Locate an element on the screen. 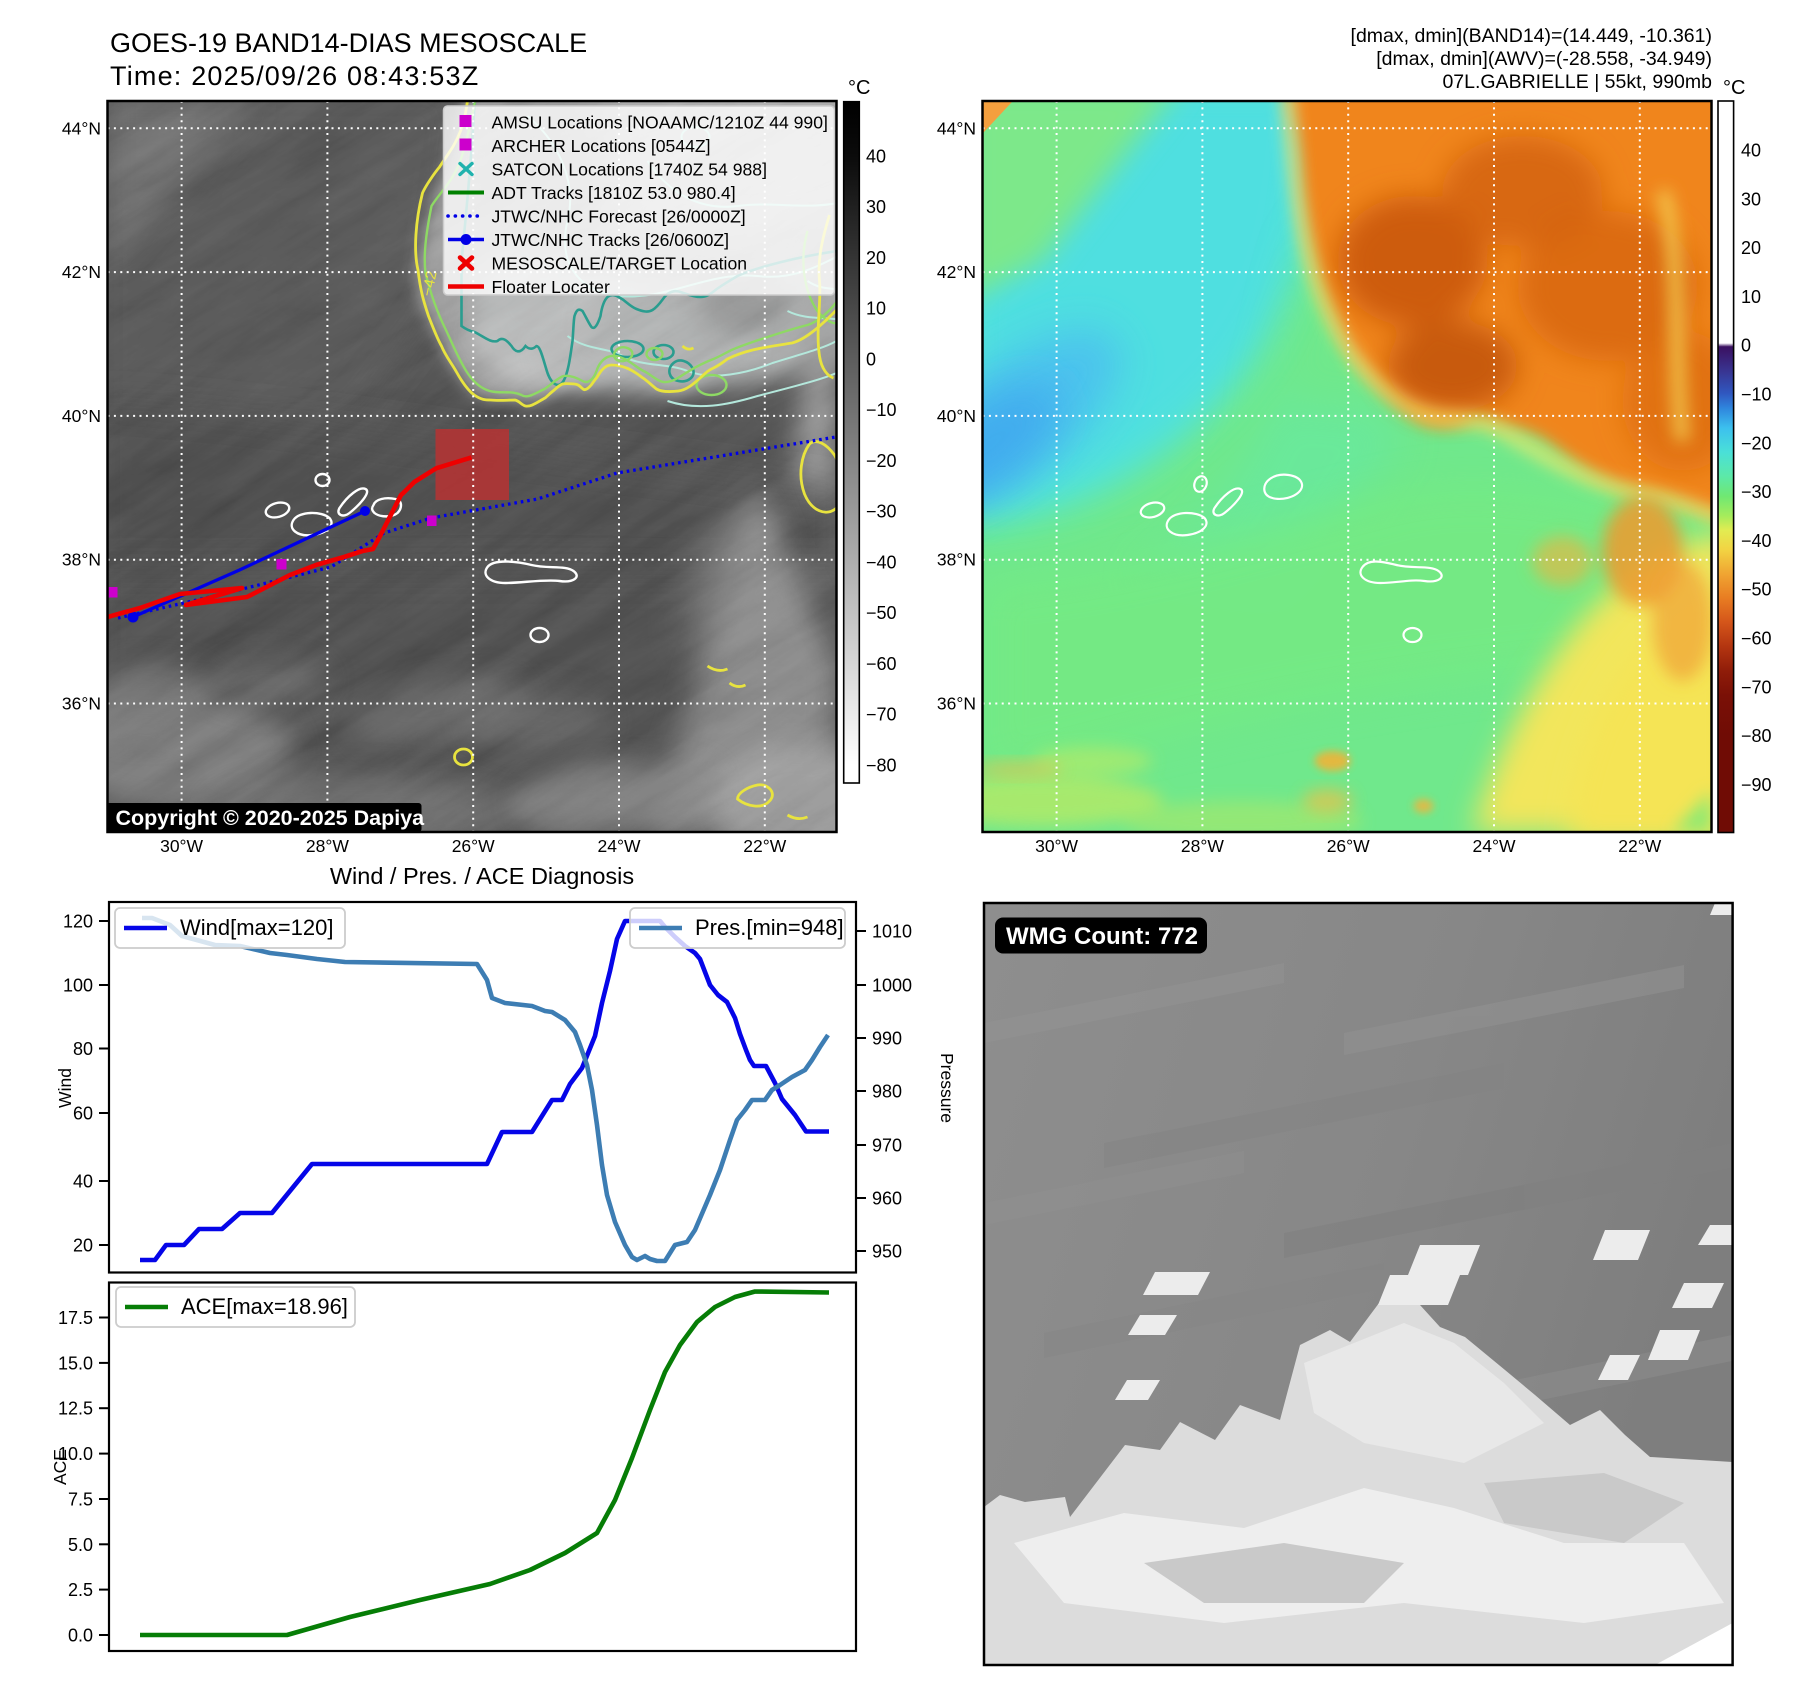 The image size is (1801, 1695). svg-text: 2.5 is located at coordinates (80, 1590).